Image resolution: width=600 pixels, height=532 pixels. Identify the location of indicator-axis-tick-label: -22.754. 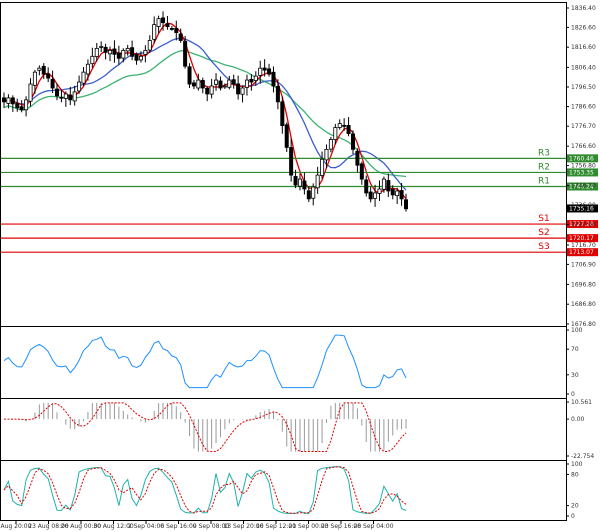
(582, 456).